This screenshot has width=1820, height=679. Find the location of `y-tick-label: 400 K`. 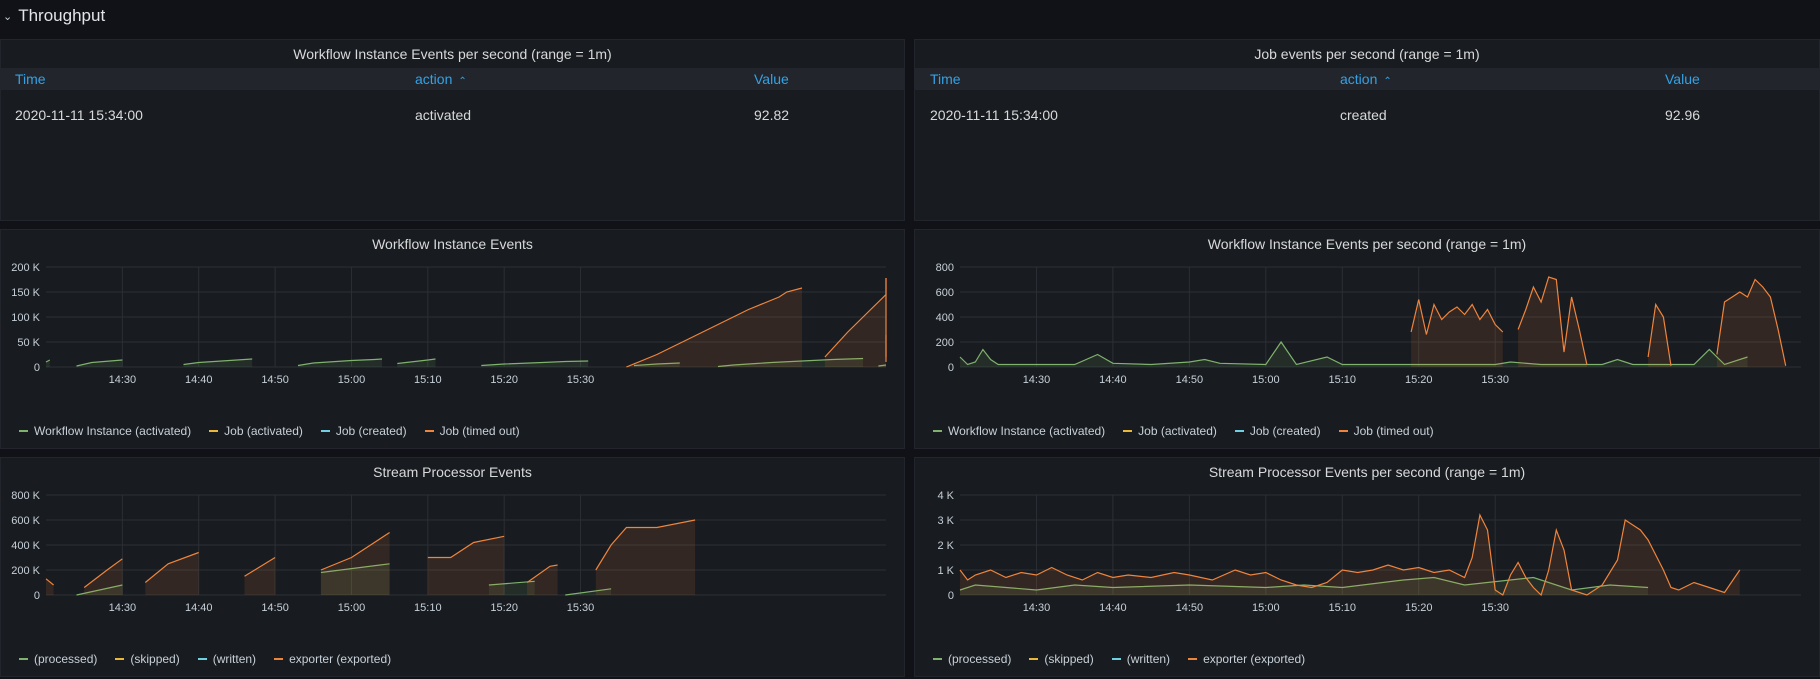

y-tick-label: 400 K is located at coordinates (25, 546).